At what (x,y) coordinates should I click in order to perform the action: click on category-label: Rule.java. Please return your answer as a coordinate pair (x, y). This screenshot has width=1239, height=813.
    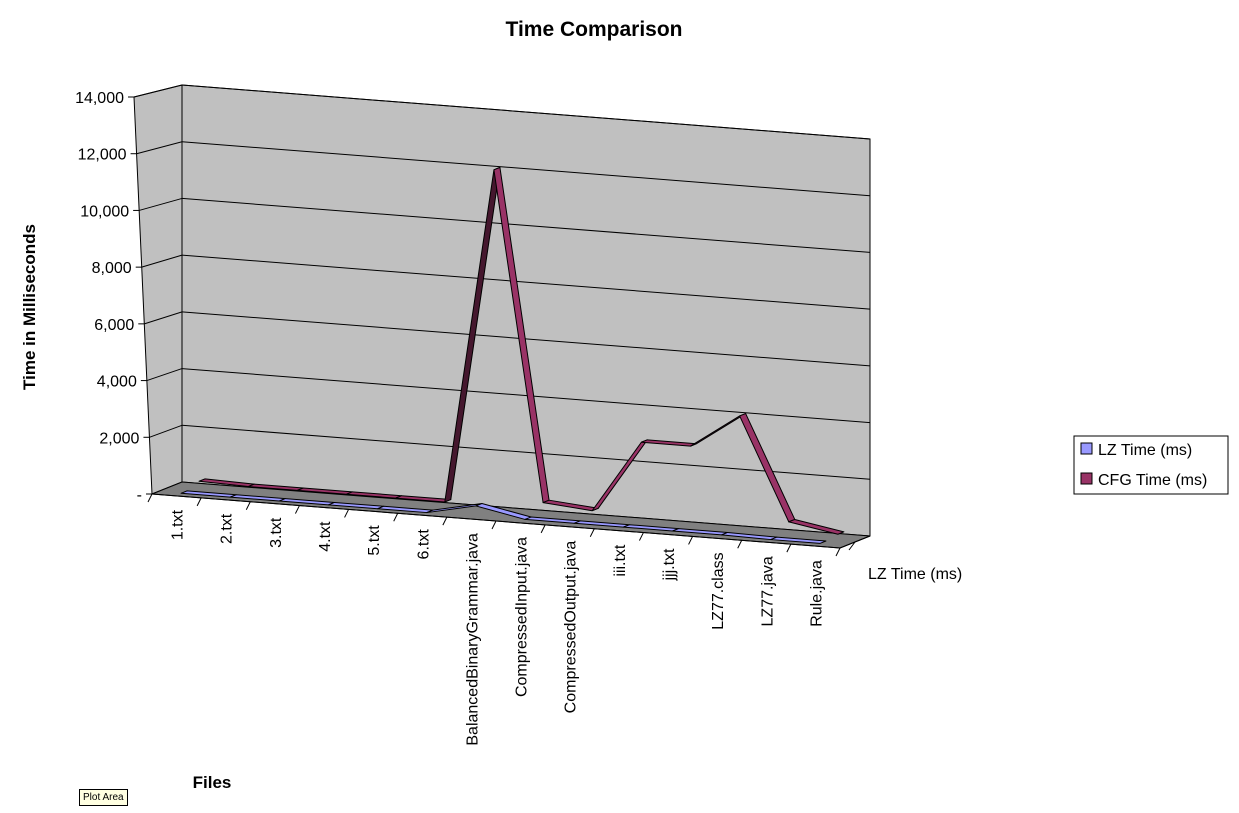
    Looking at the image, I should click on (816, 593).